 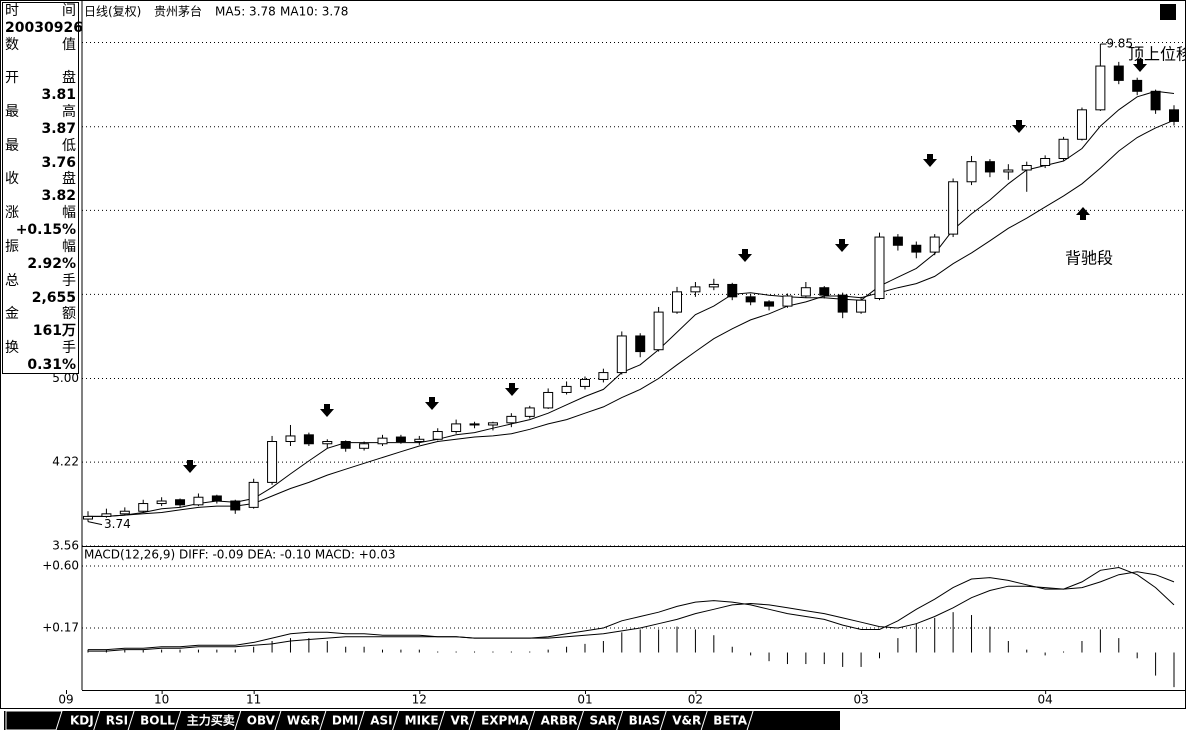 I want to click on info-value: 2,655, so click(x=53, y=297).